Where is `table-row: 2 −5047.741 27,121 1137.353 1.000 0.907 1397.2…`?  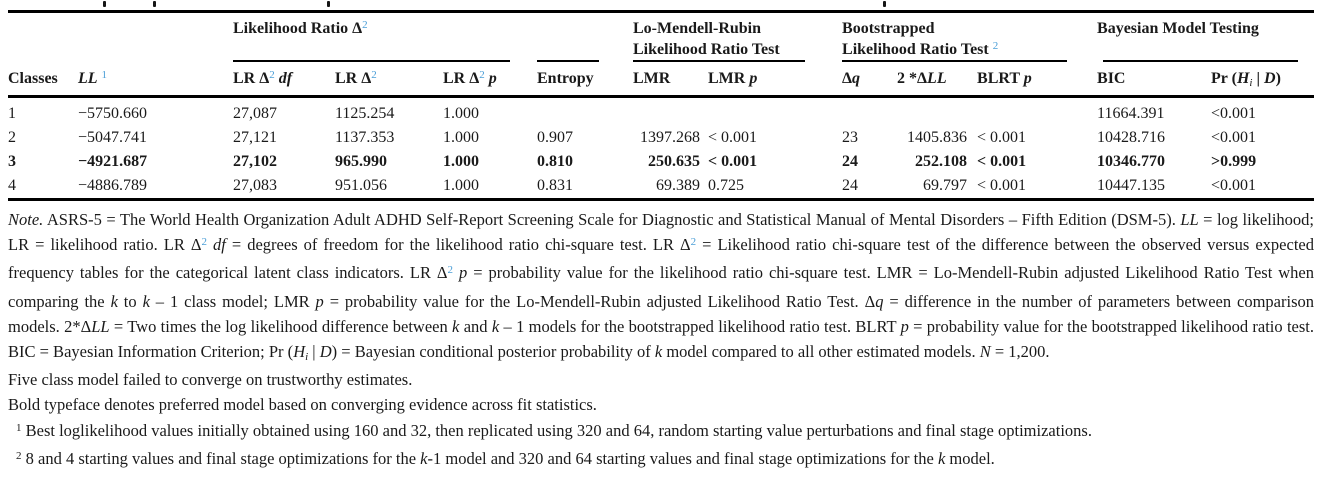 table-row: 2 −5047.741 27,121 1137.353 1.000 0.907 1397.2… is located at coordinates (661, 138).